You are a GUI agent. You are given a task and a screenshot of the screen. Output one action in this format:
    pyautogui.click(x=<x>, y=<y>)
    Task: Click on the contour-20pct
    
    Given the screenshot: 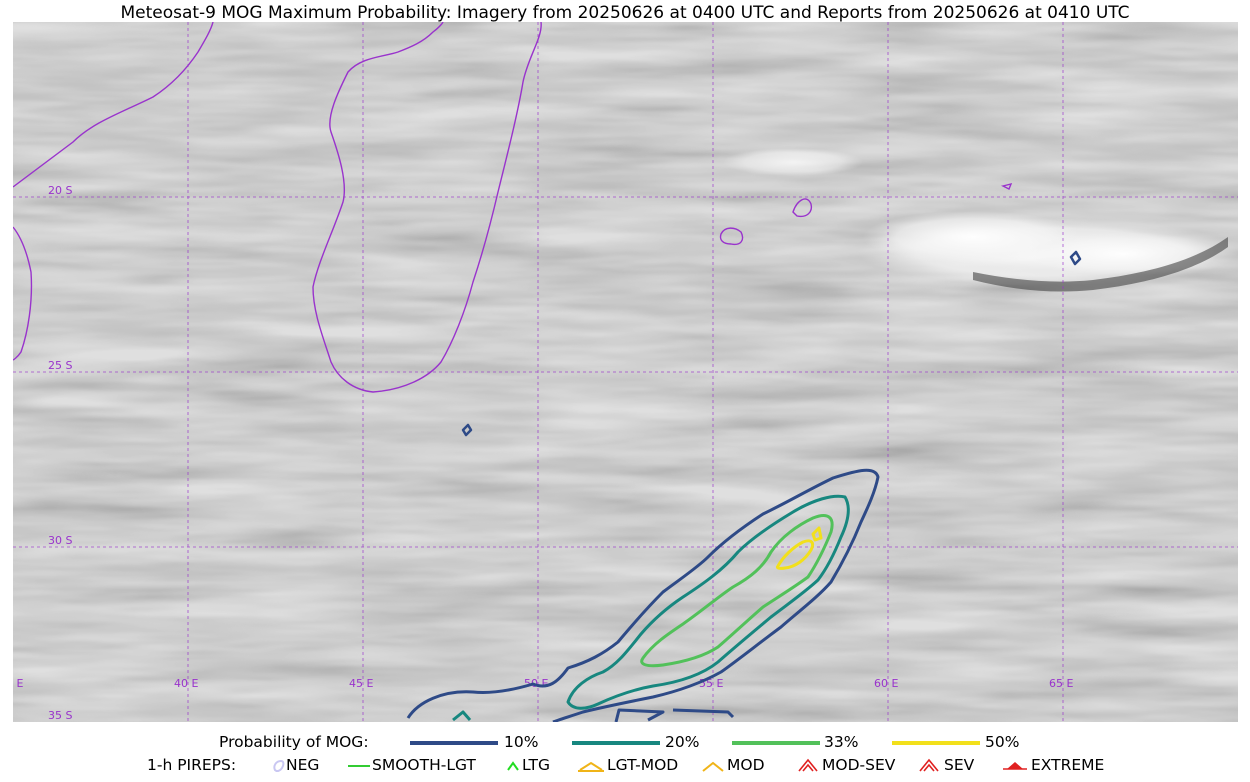 What is the action you would take?
    pyautogui.click(x=708, y=602)
    